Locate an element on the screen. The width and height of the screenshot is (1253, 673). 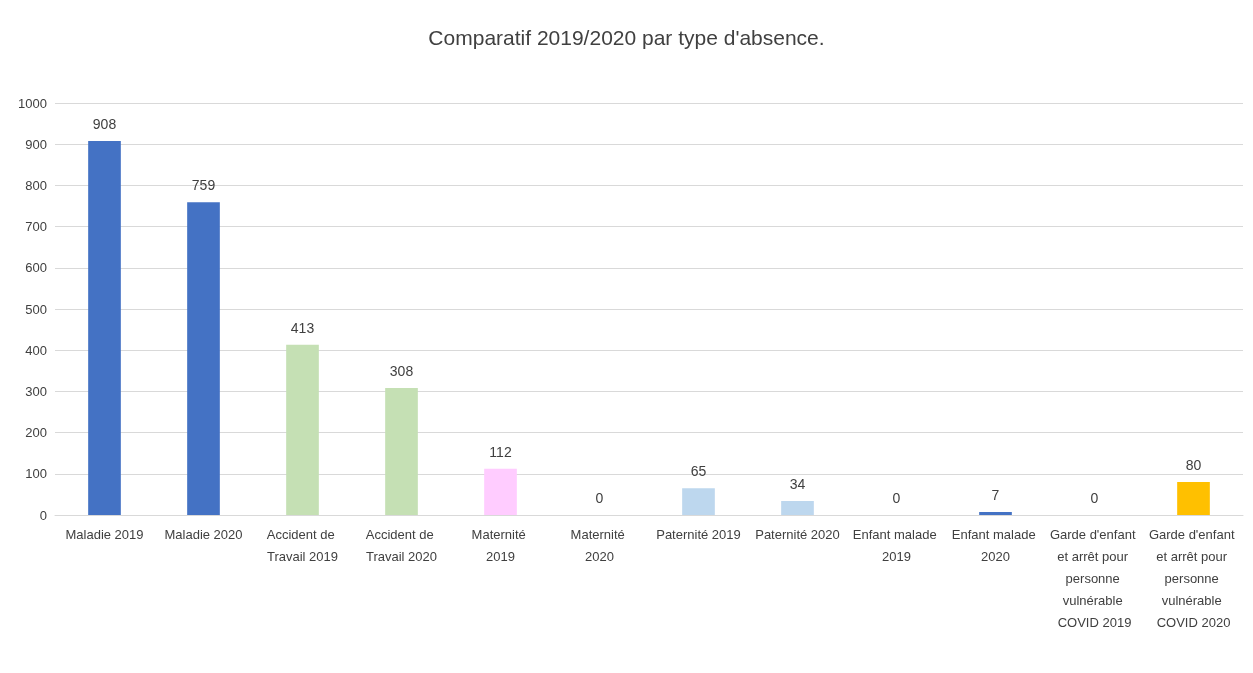
x-tick-label: Maladie 2019 is located at coordinates (104, 534).